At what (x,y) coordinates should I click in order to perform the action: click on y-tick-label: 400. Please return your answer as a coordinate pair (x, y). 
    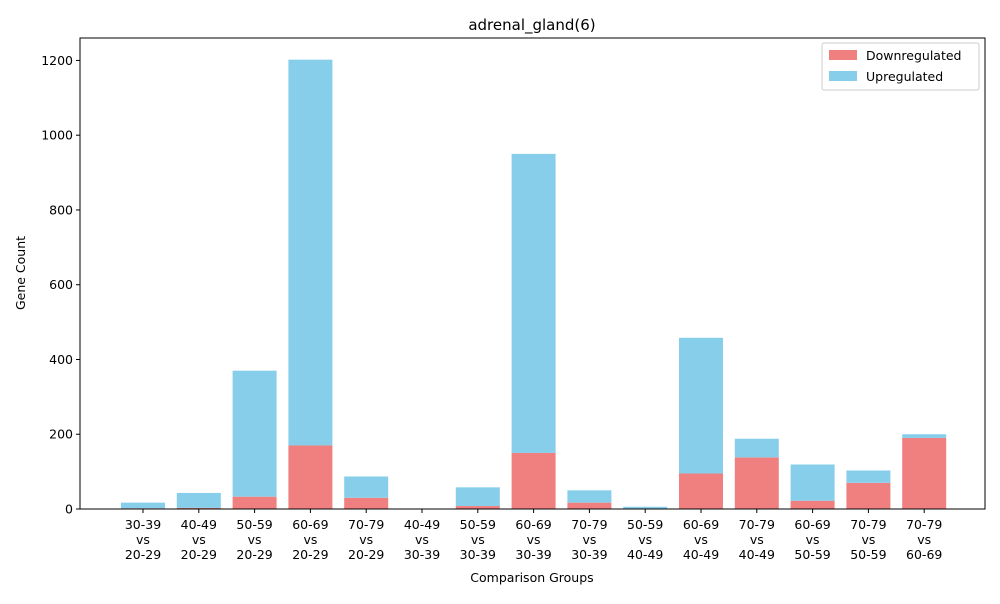
    Looking at the image, I should click on (61, 359).